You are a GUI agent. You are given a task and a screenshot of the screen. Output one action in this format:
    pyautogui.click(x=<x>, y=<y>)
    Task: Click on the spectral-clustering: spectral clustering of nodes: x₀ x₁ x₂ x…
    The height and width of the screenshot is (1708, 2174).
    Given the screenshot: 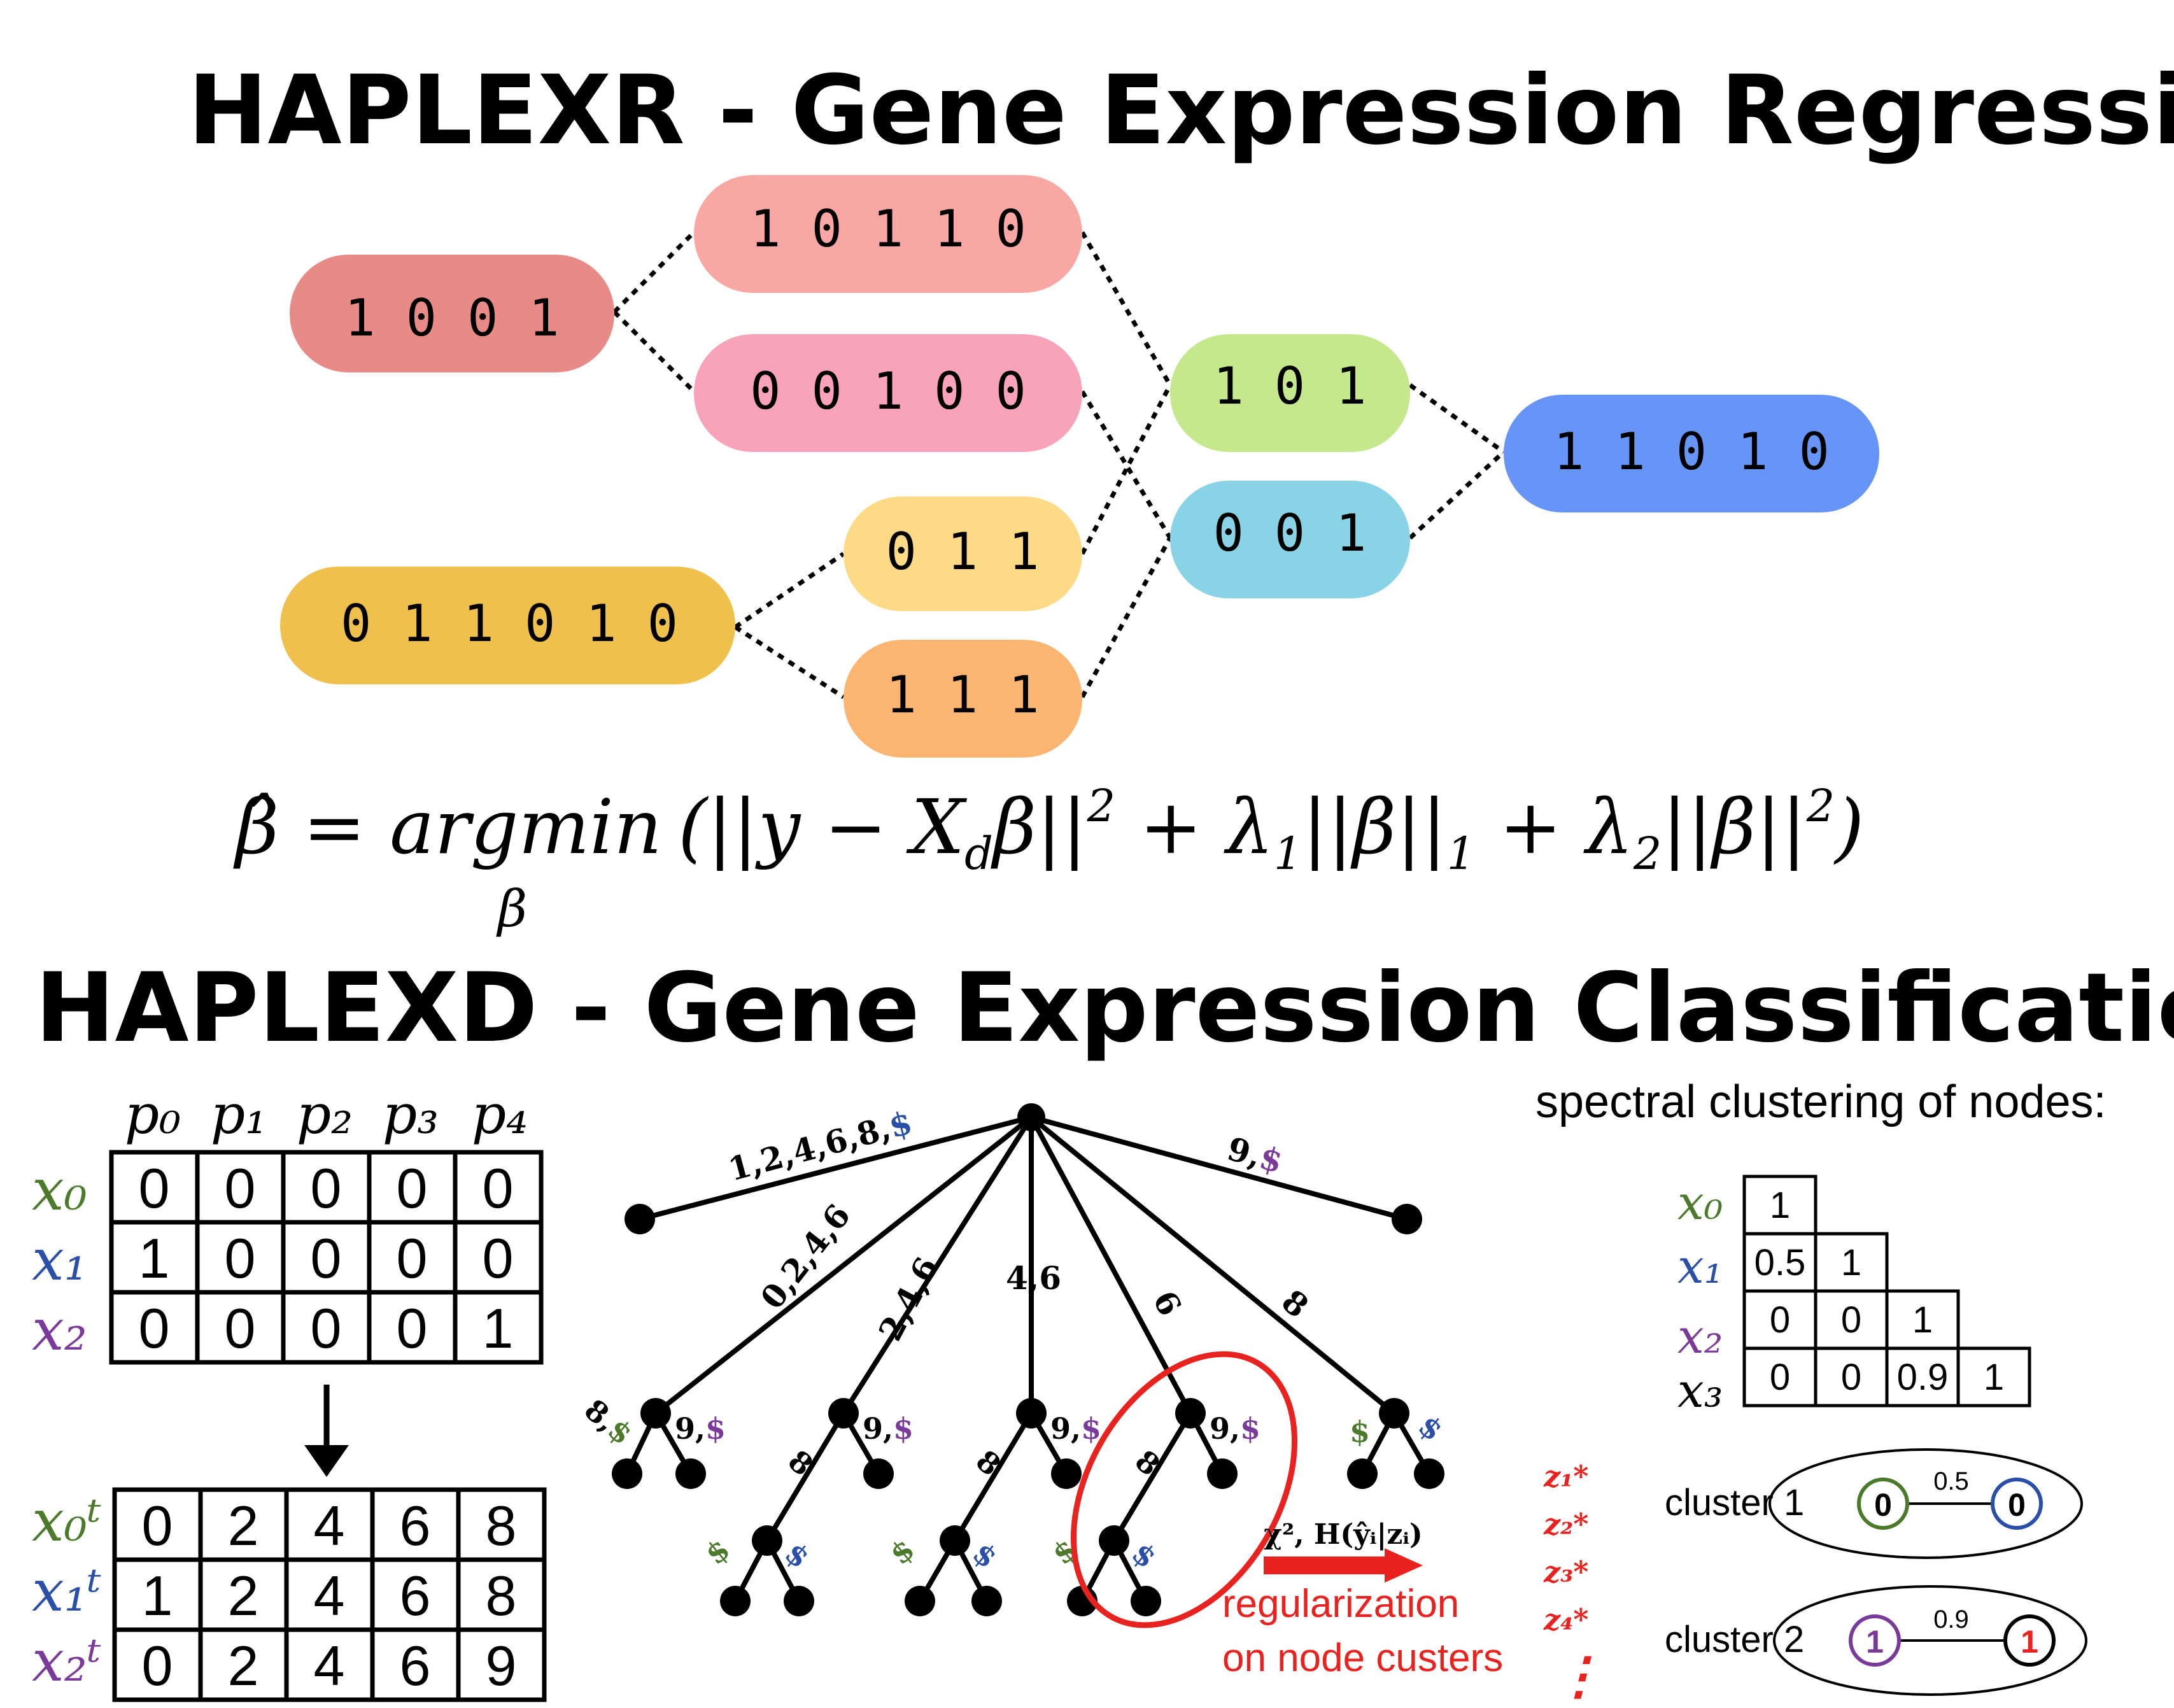 What is the action you would take?
    pyautogui.click(x=1820, y=1386)
    